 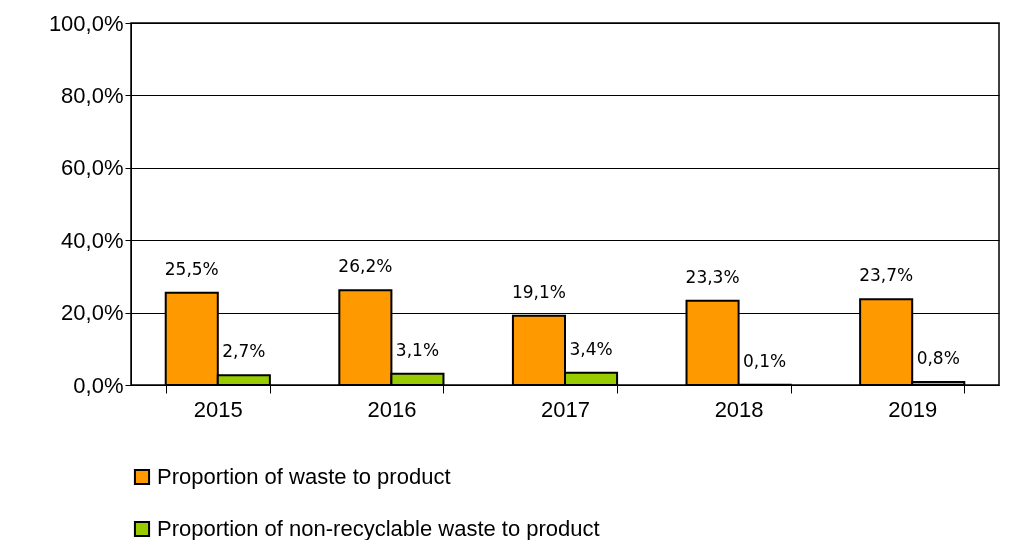 I want to click on y-tick-label: 60,0%, so click(x=92, y=168).